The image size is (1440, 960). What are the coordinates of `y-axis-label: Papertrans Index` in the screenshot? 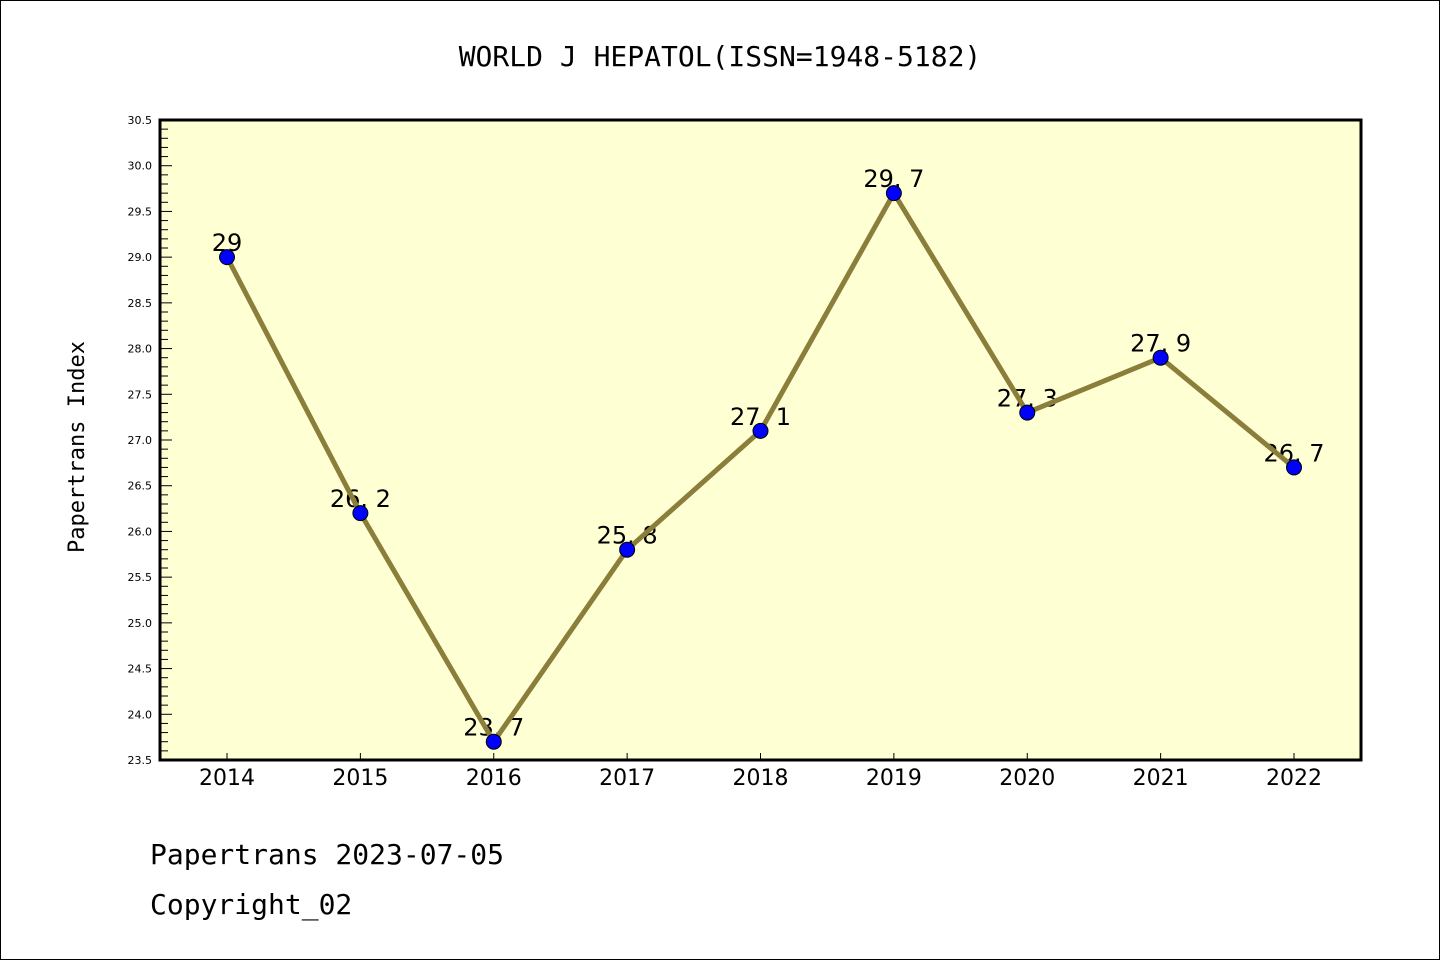 It's located at (77, 447).